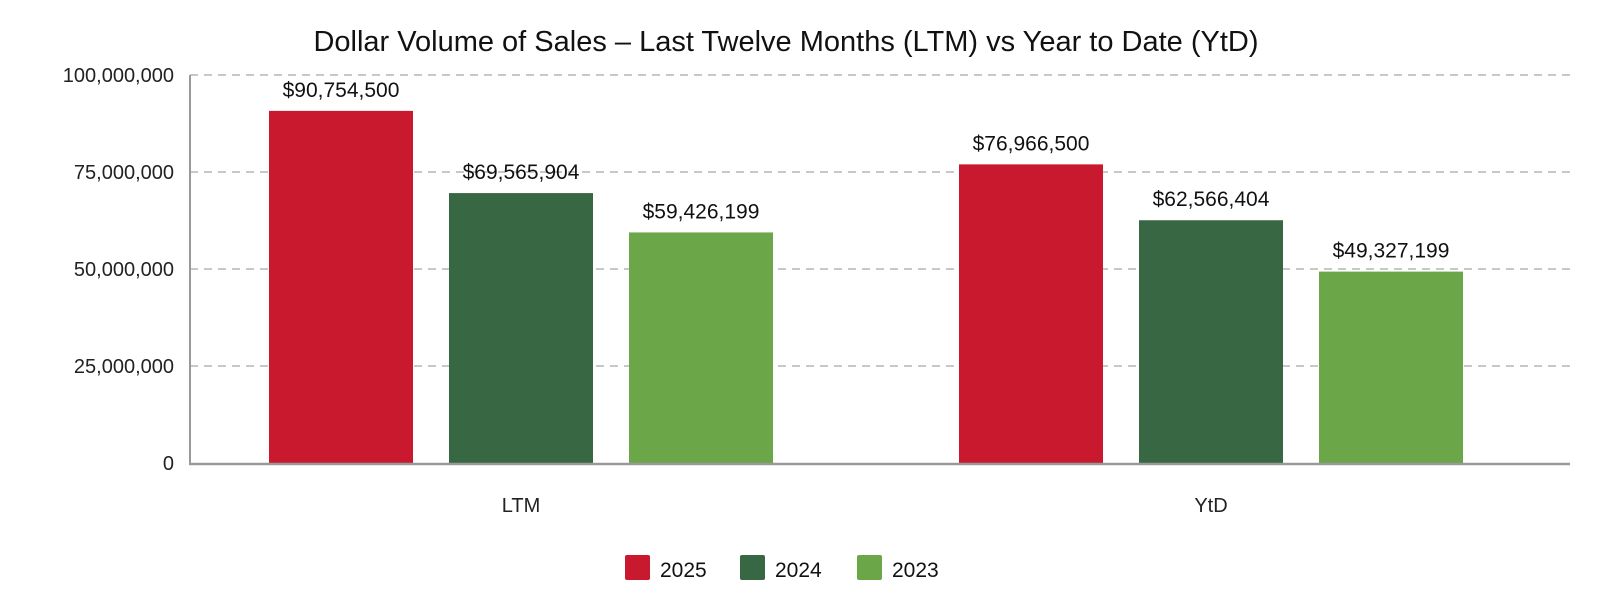  Describe the element at coordinates (915, 570) in the screenshot. I see `legend-label: 2023` at that location.